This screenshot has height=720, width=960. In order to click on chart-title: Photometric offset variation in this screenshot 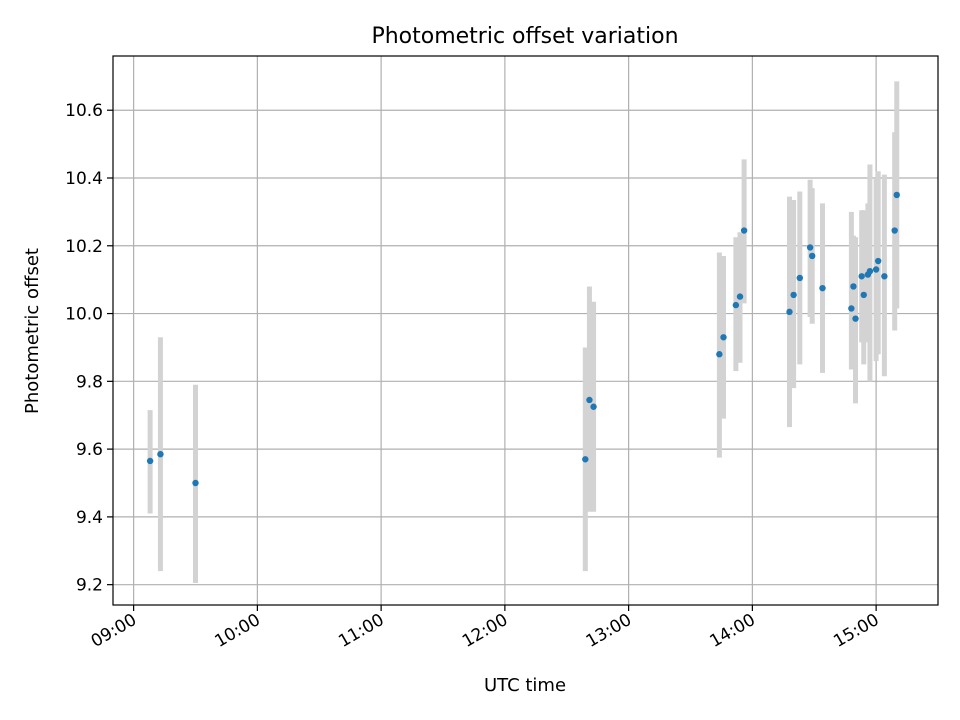, I will do `click(524, 36)`.